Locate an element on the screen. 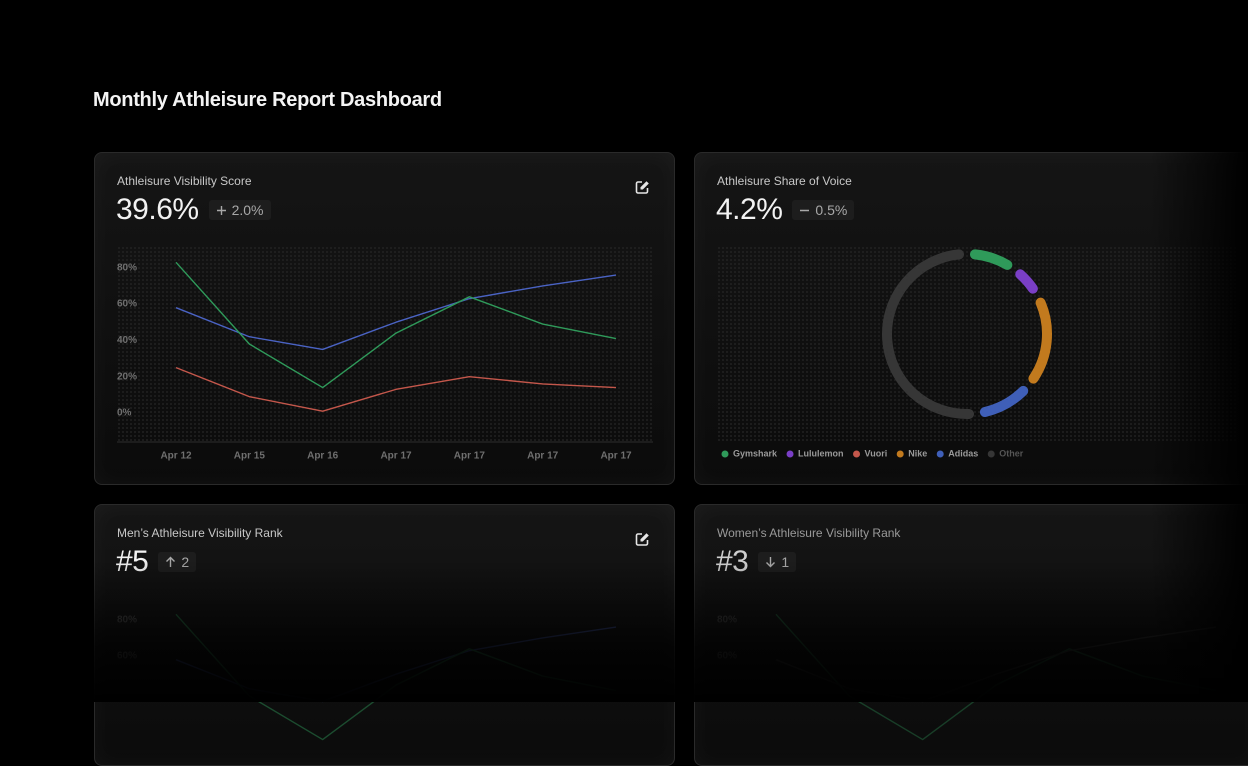 This screenshot has height=766, width=1248. page-title: Monthly Athleisure Report Dashboard is located at coordinates (267, 100).